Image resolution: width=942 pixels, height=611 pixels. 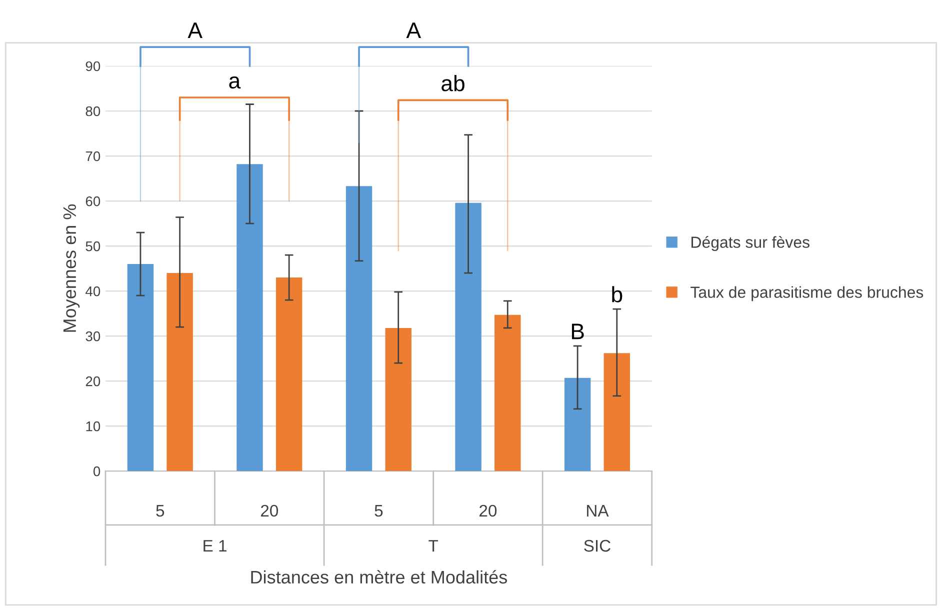 What do you see at coordinates (93, 156) in the screenshot?
I see `y-tick-label: 70` at bounding box center [93, 156].